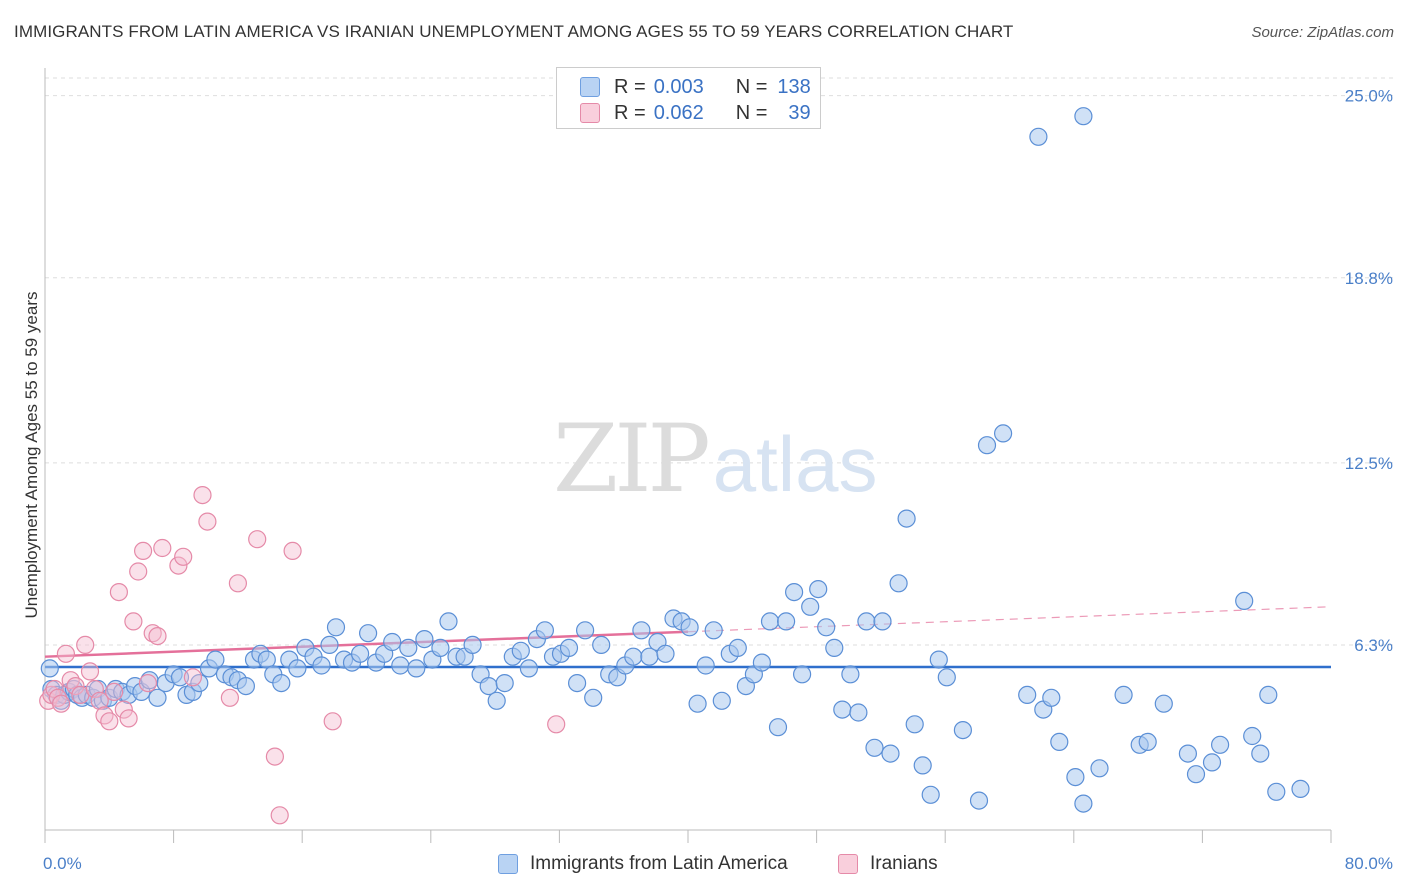  What do you see at coordinates (695, 87) in the screenshot?
I see `legend-row-latin-america: R = 0.003 N = 138` at bounding box center [695, 87].